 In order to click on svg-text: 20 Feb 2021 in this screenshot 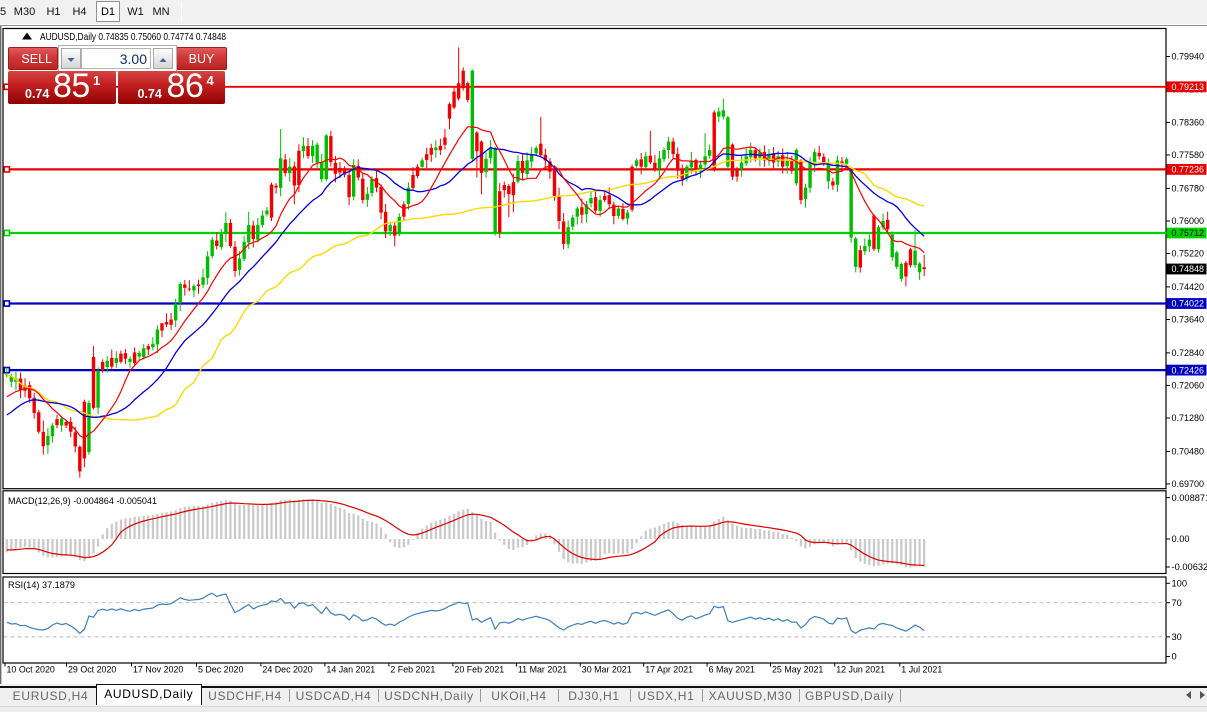, I will do `click(479, 670)`.